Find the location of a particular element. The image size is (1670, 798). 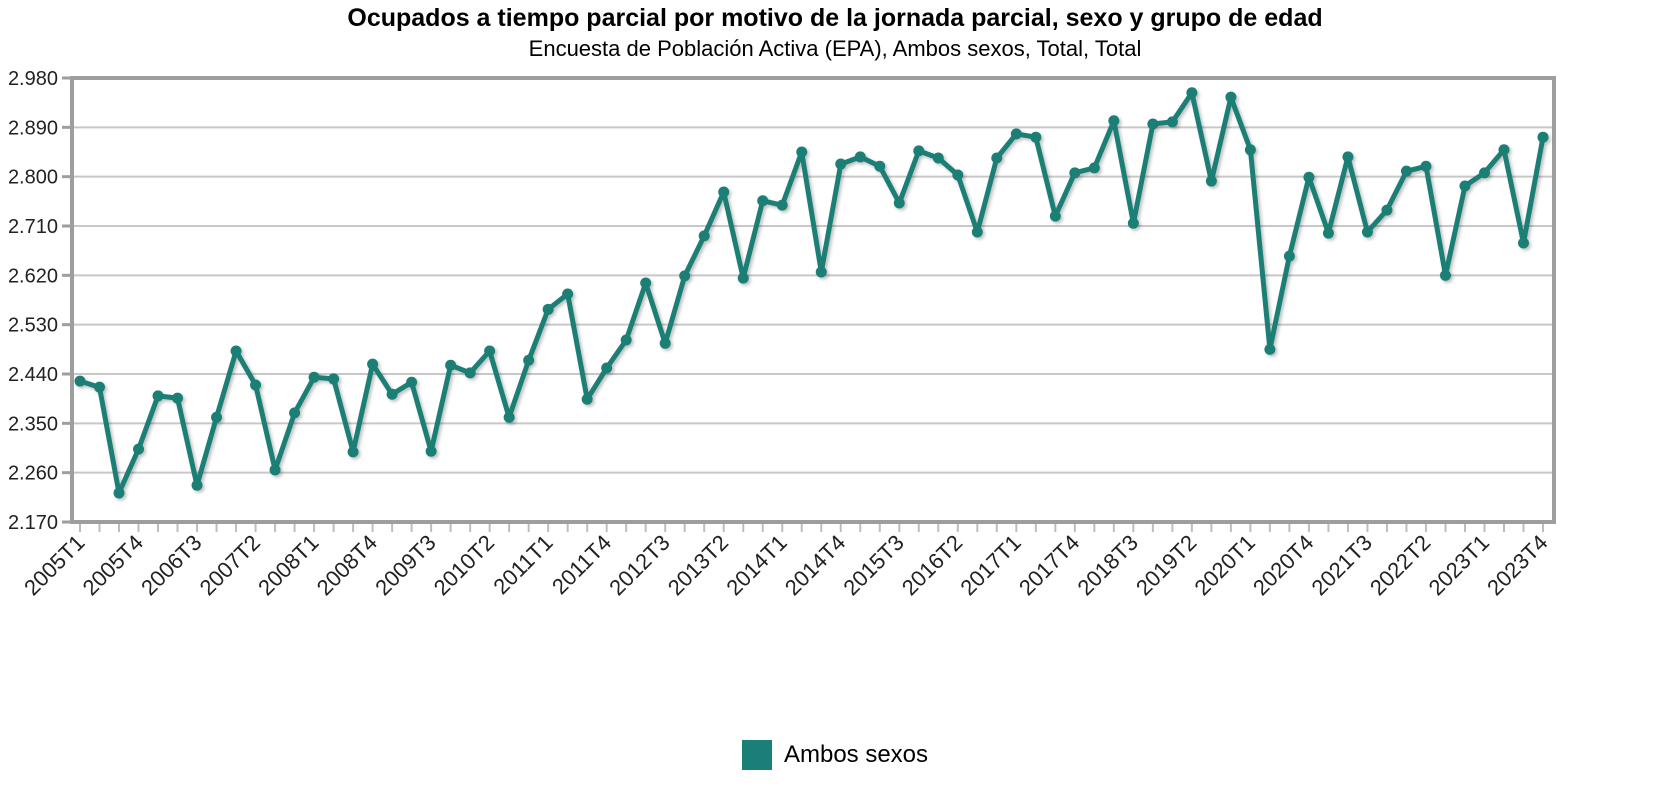

x-tick-label: 2022T2 is located at coordinates (1400, 565).